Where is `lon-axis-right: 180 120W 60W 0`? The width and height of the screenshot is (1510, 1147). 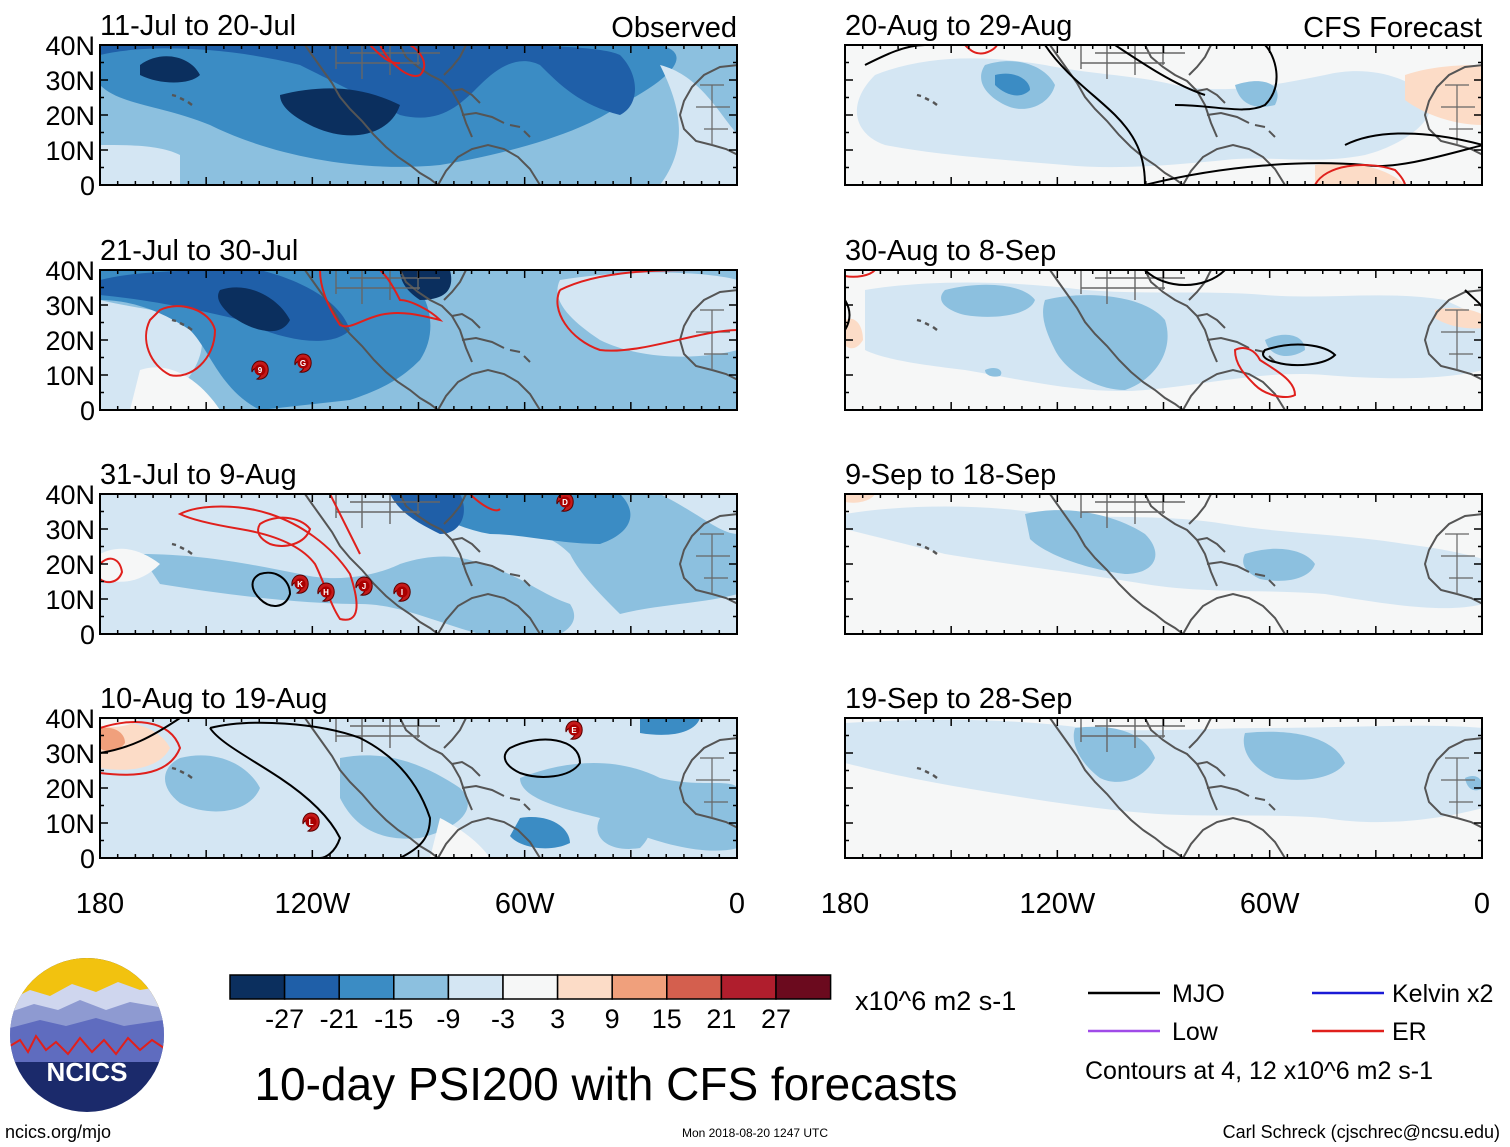 lon-axis-right: 180 120W 60W 0 is located at coordinates (1155, 904).